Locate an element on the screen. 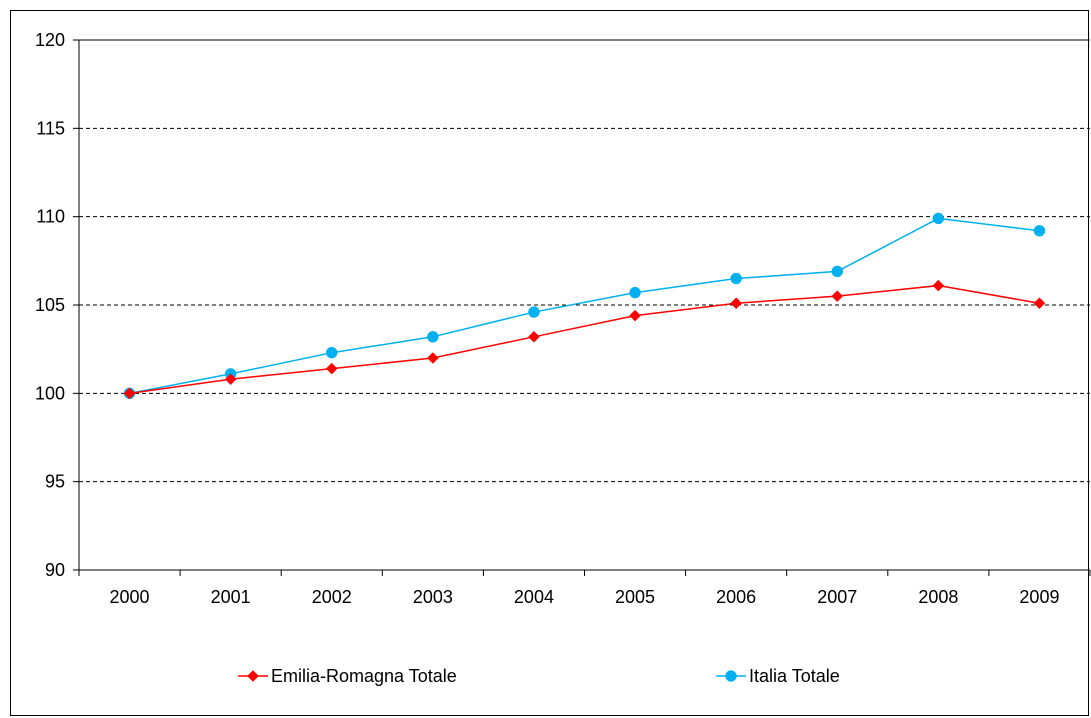 This screenshot has height=718, width=1091. y-tick-label: 115 is located at coordinates (50, 128).